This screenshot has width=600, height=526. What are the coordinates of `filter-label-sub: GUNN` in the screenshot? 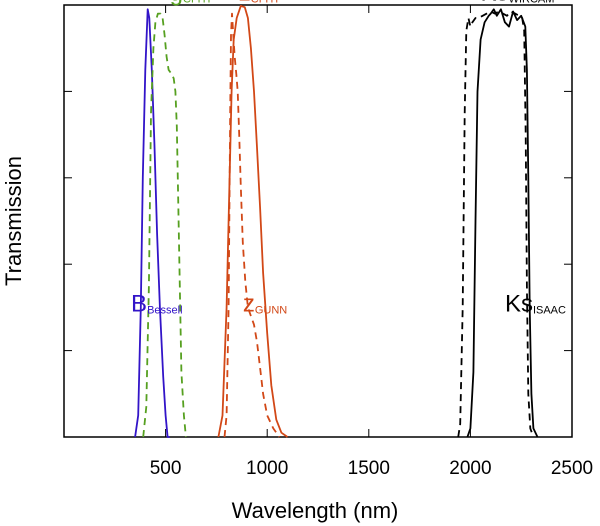 It's located at (271, 311).